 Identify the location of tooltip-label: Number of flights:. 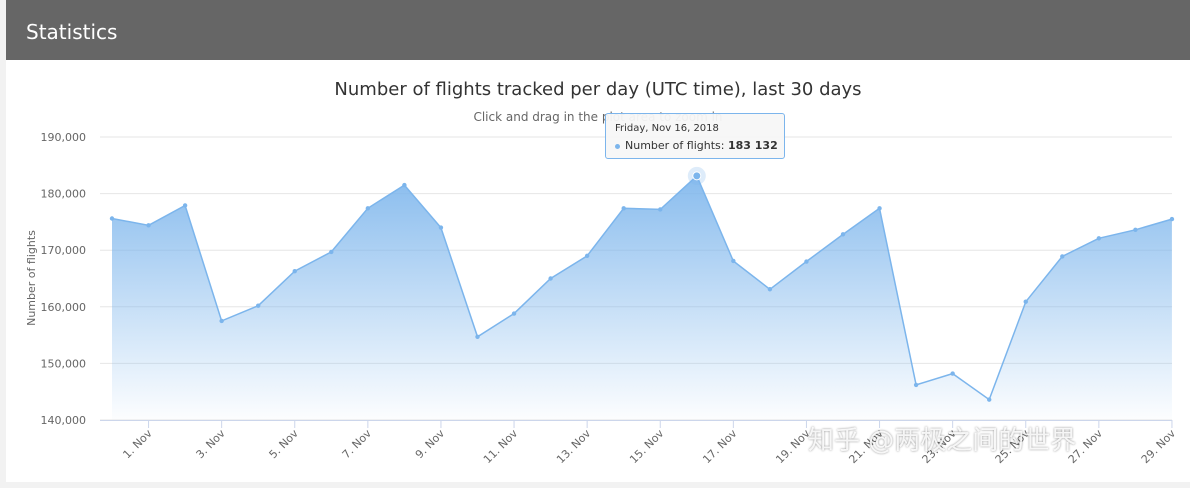
(675, 145).